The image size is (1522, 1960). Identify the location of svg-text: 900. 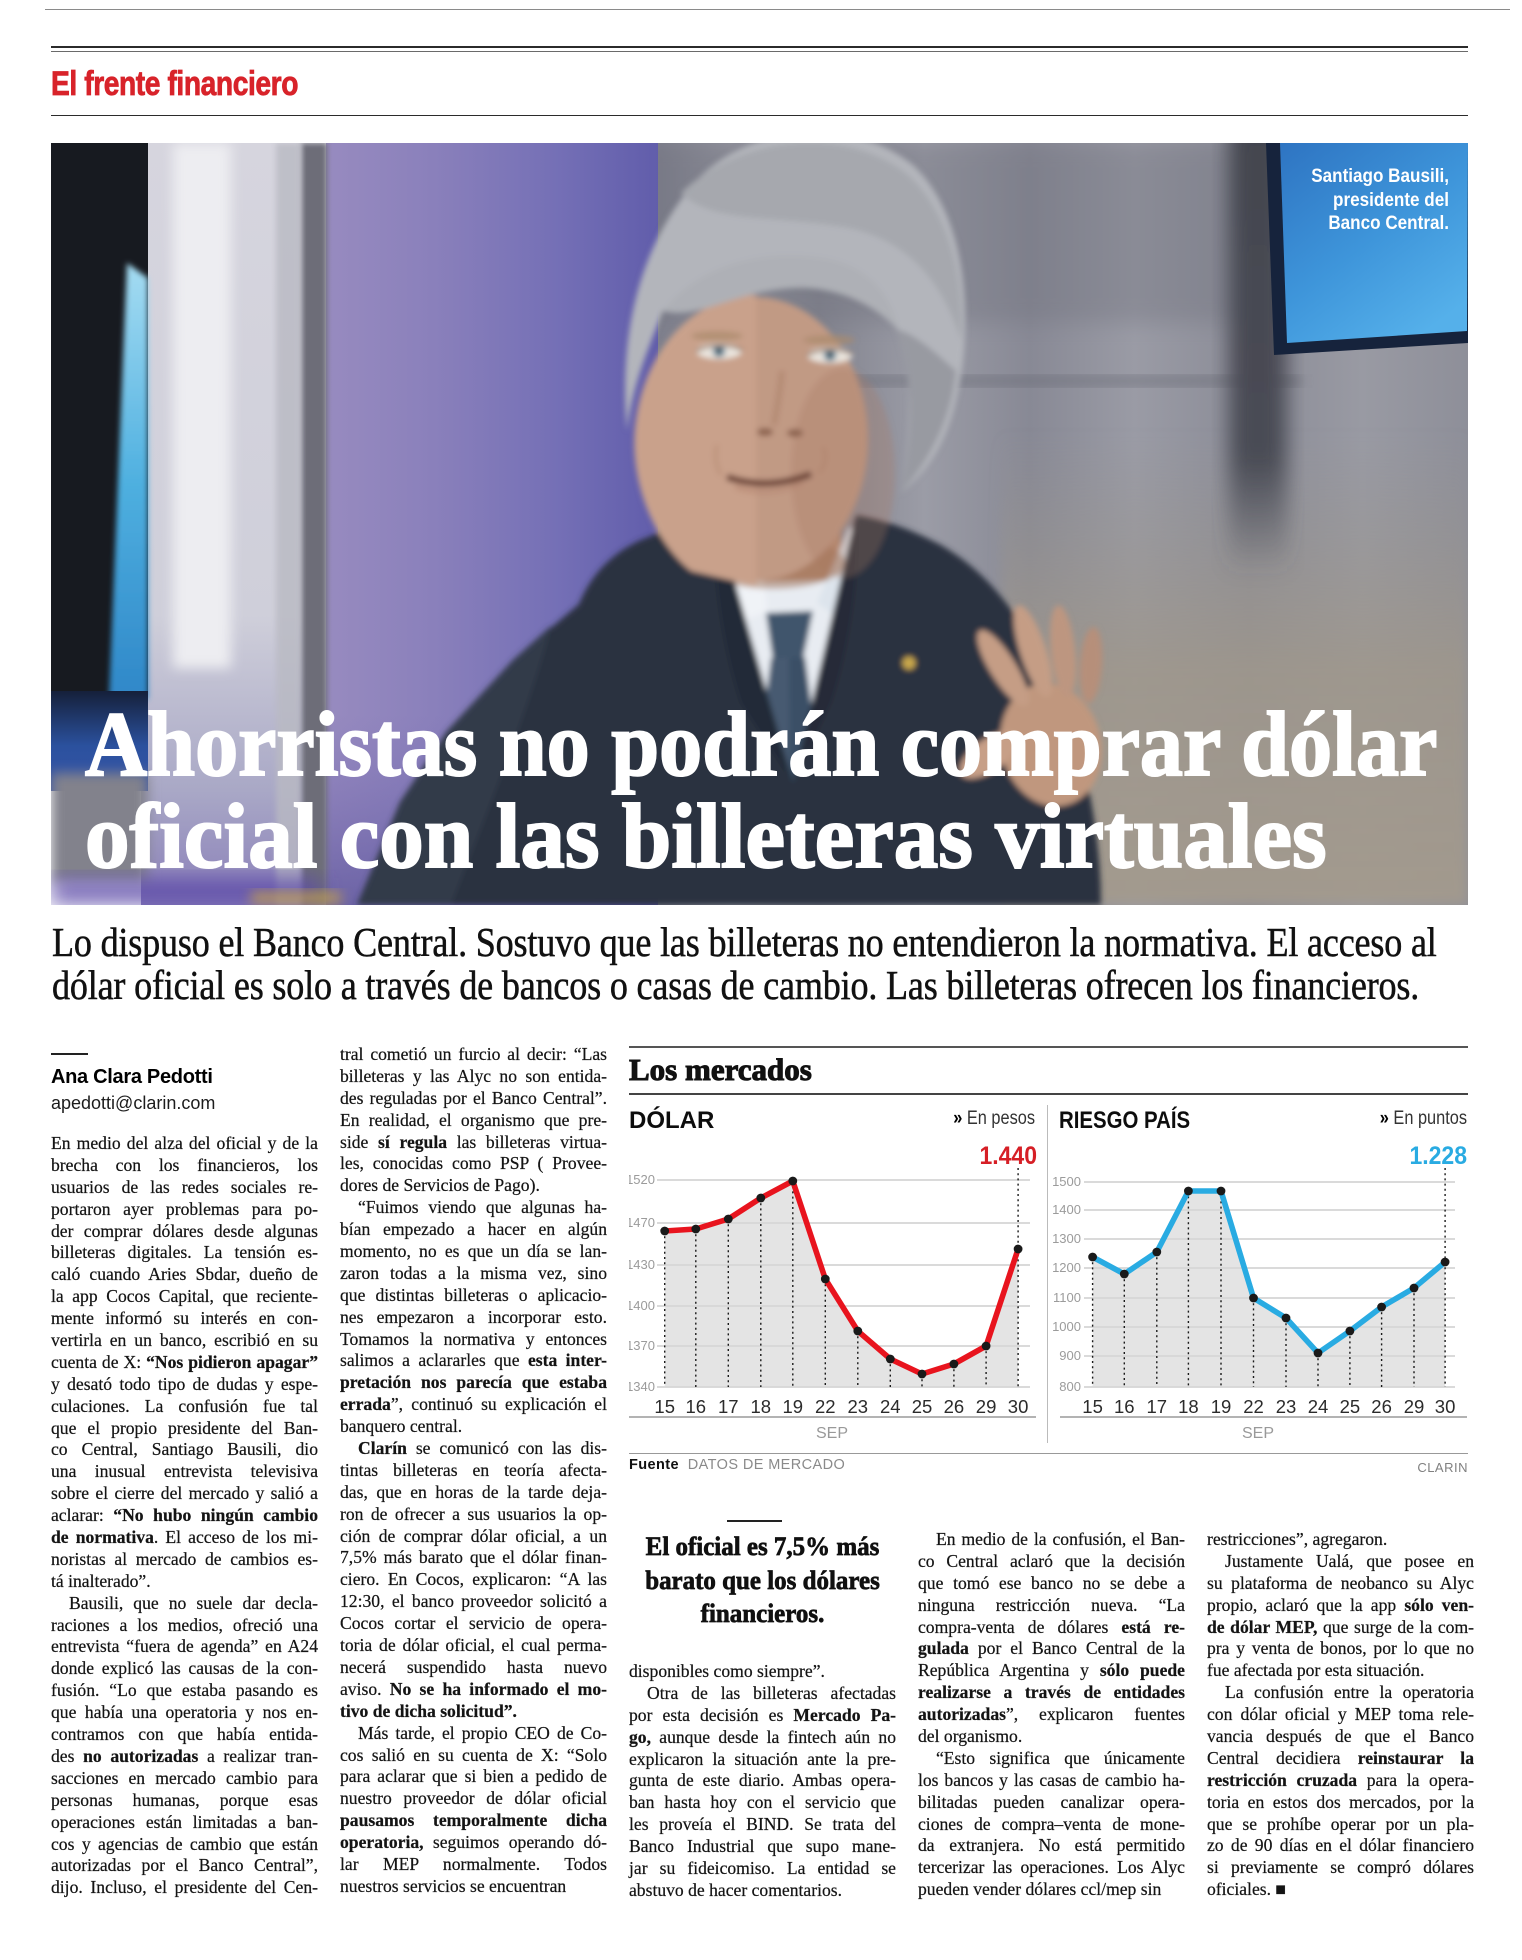
(1070, 1355).